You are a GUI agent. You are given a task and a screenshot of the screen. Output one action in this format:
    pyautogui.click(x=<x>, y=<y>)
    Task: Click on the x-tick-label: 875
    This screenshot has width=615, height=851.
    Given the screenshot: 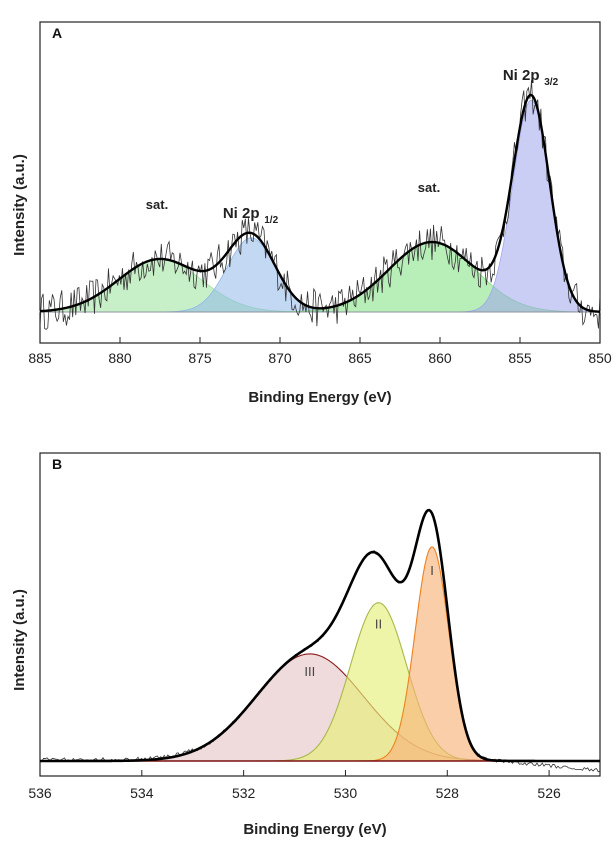 What is the action you would take?
    pyautogui.click(x=200, y=358)
    